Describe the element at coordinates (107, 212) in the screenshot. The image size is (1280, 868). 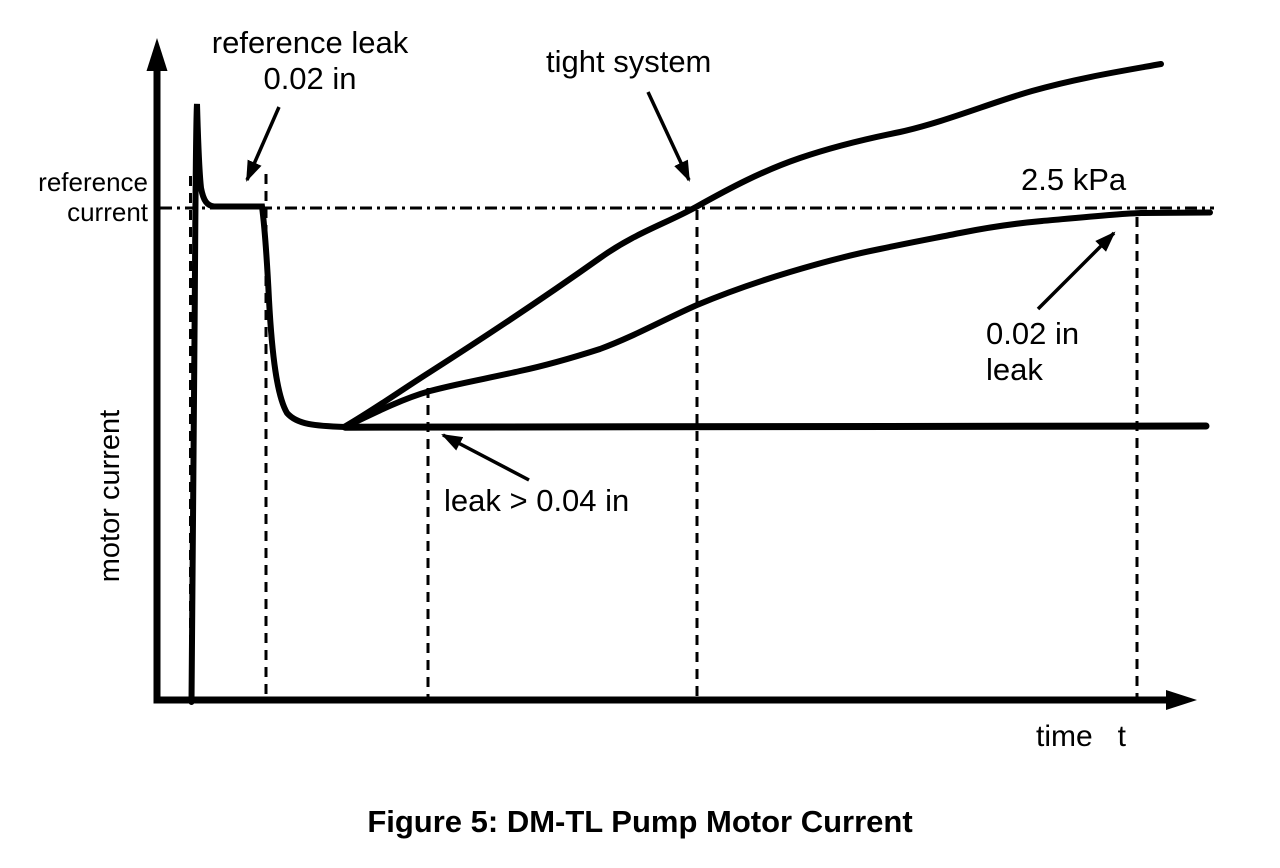
I see `reference-current-line2: current` at that location.